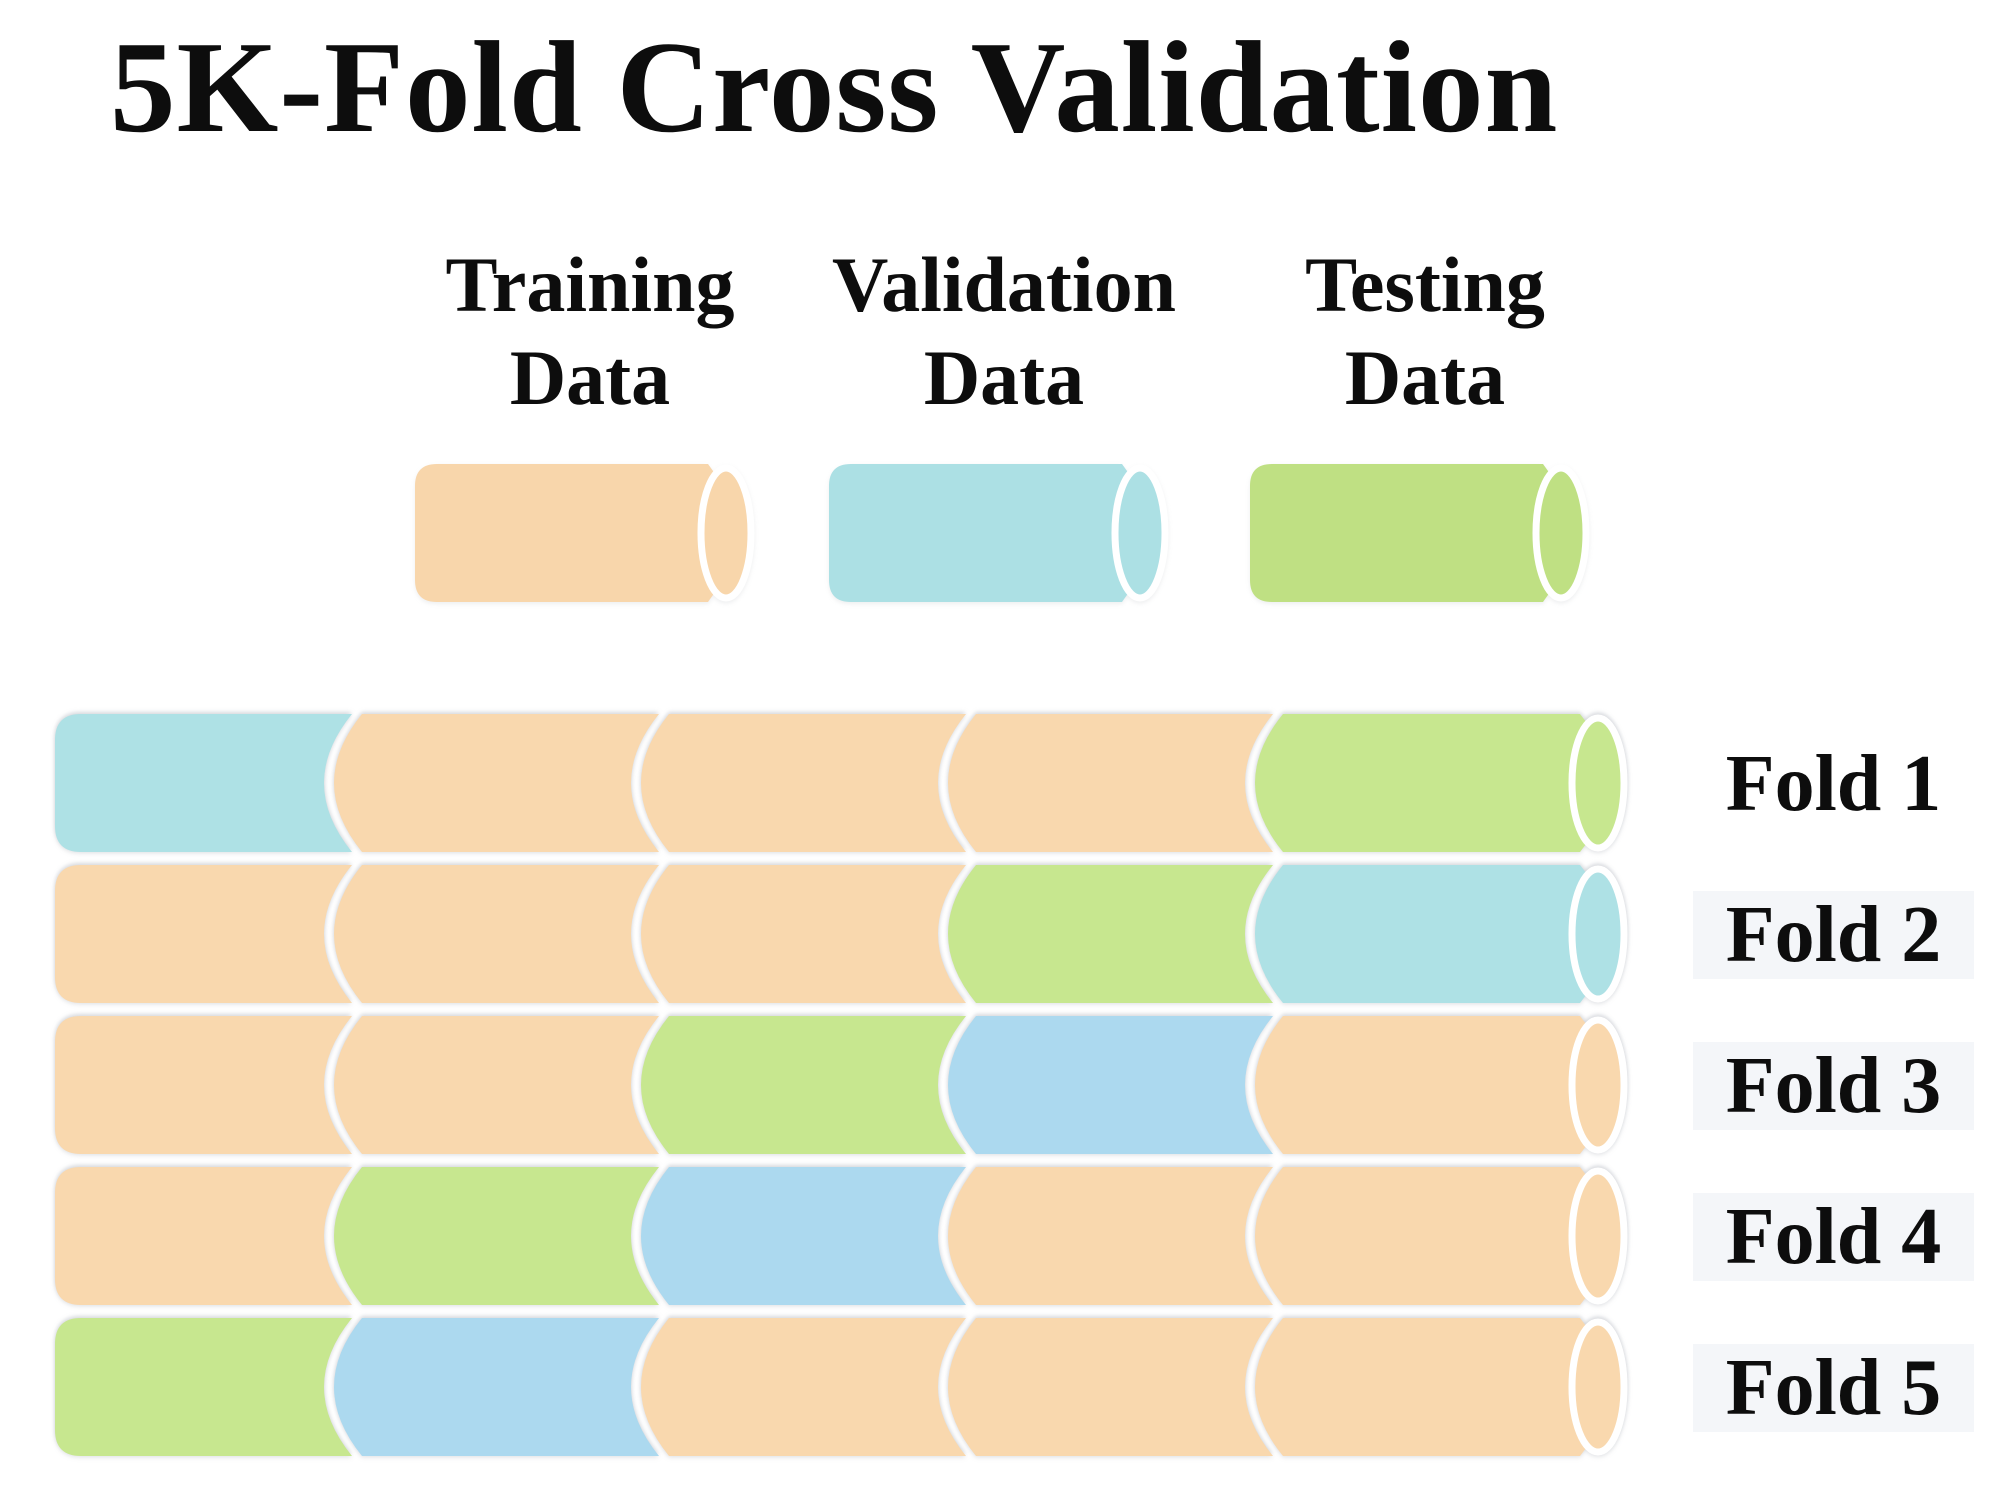 The width and height of the screenshot is (2010, 1489). What do you see at coordinates (1004, 331) in the screenshot?
I see `legend-label-validation: Validation Data` at bounding box center [1004, 331].